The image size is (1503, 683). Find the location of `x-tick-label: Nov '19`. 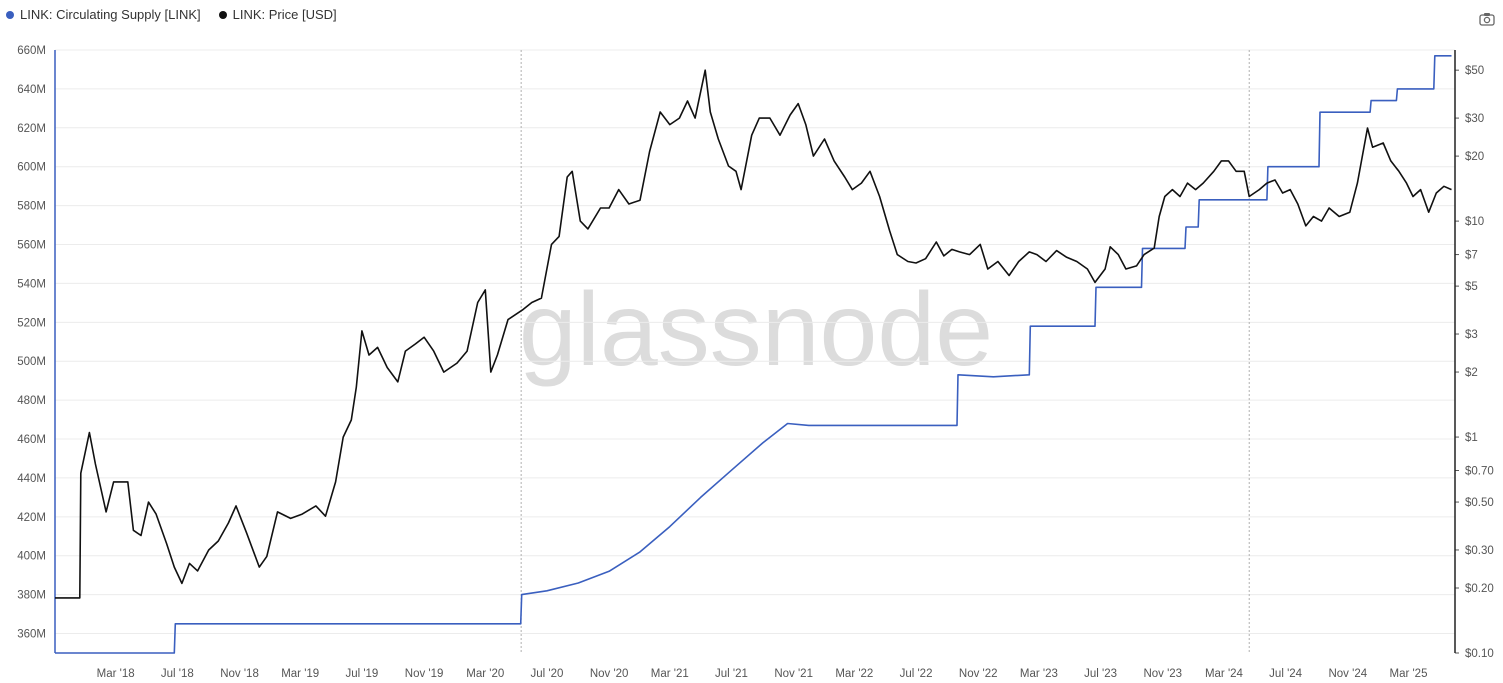

x-tick-label: Nov '19 is located at coordinates (424, 674).